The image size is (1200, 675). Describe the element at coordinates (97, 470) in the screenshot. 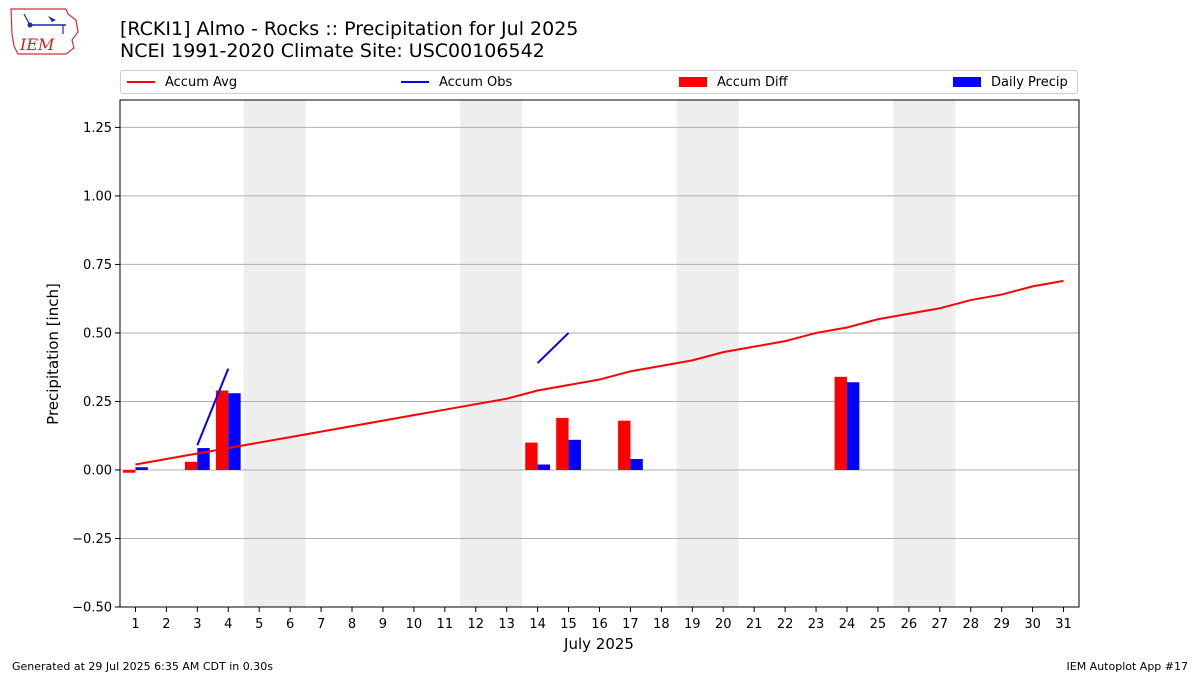

I see `y-tick-label: 0.00` at that location.